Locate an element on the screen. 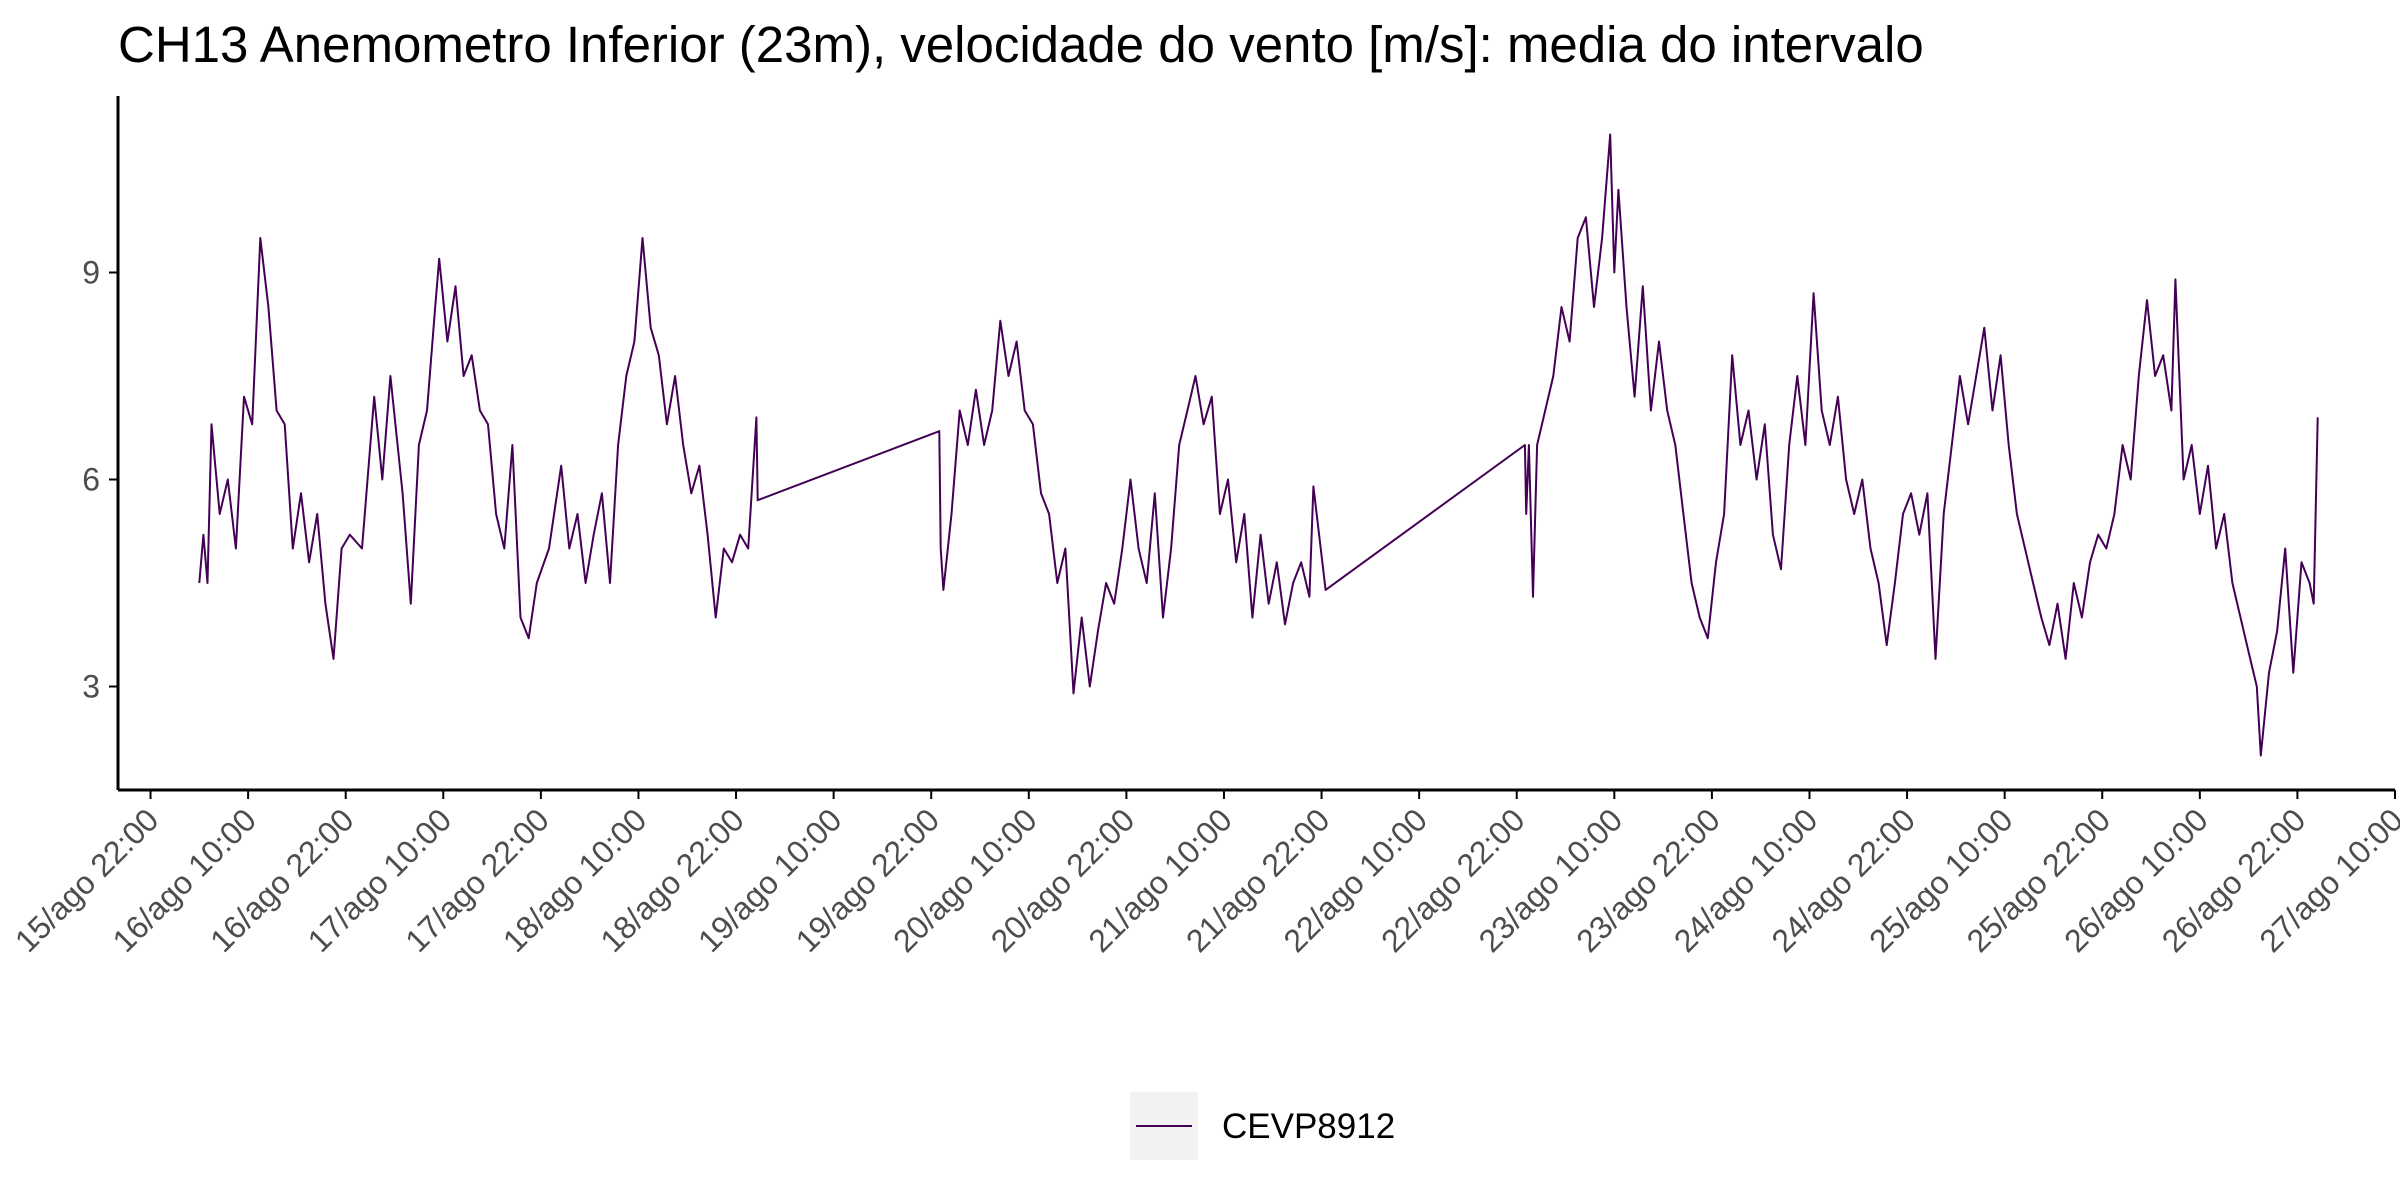 The image size is (2400, 1200). legend: CEVP8912 is located at coordinates (1262, 1126).